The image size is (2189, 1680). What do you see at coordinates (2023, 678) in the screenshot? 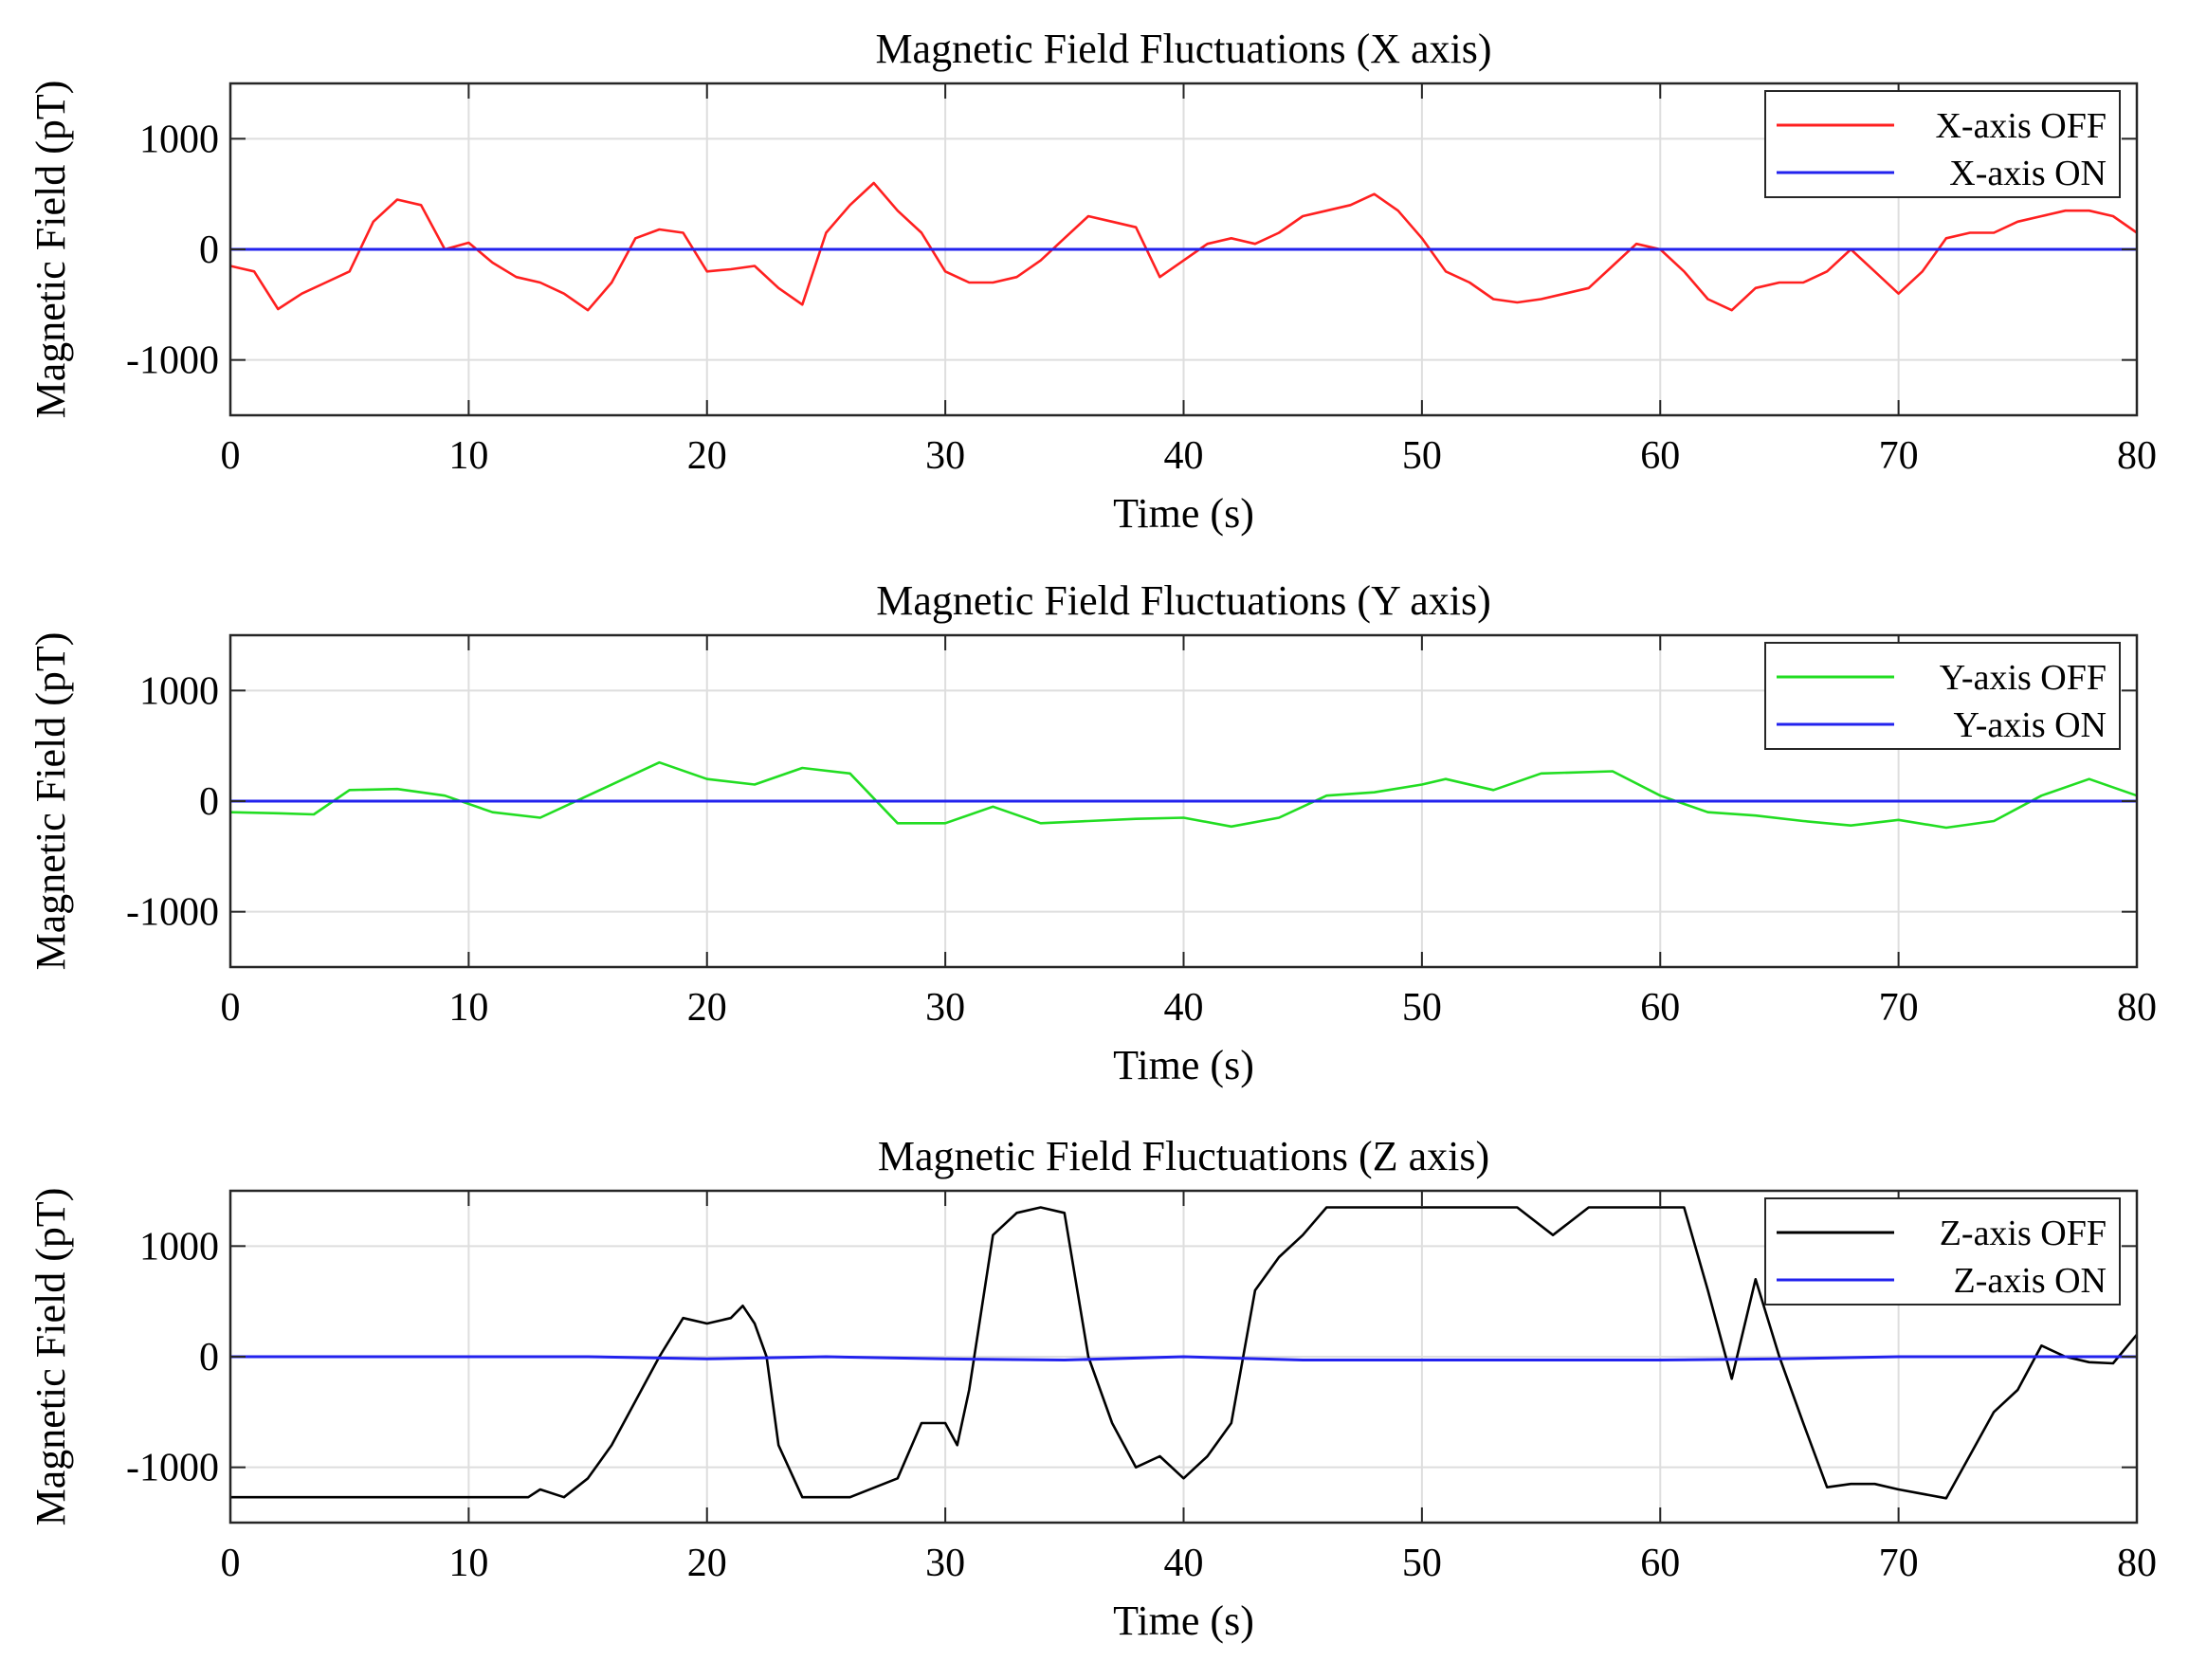
I see `legend-entry-label: Y-axis OFF` at bounding box center [2023, 678].